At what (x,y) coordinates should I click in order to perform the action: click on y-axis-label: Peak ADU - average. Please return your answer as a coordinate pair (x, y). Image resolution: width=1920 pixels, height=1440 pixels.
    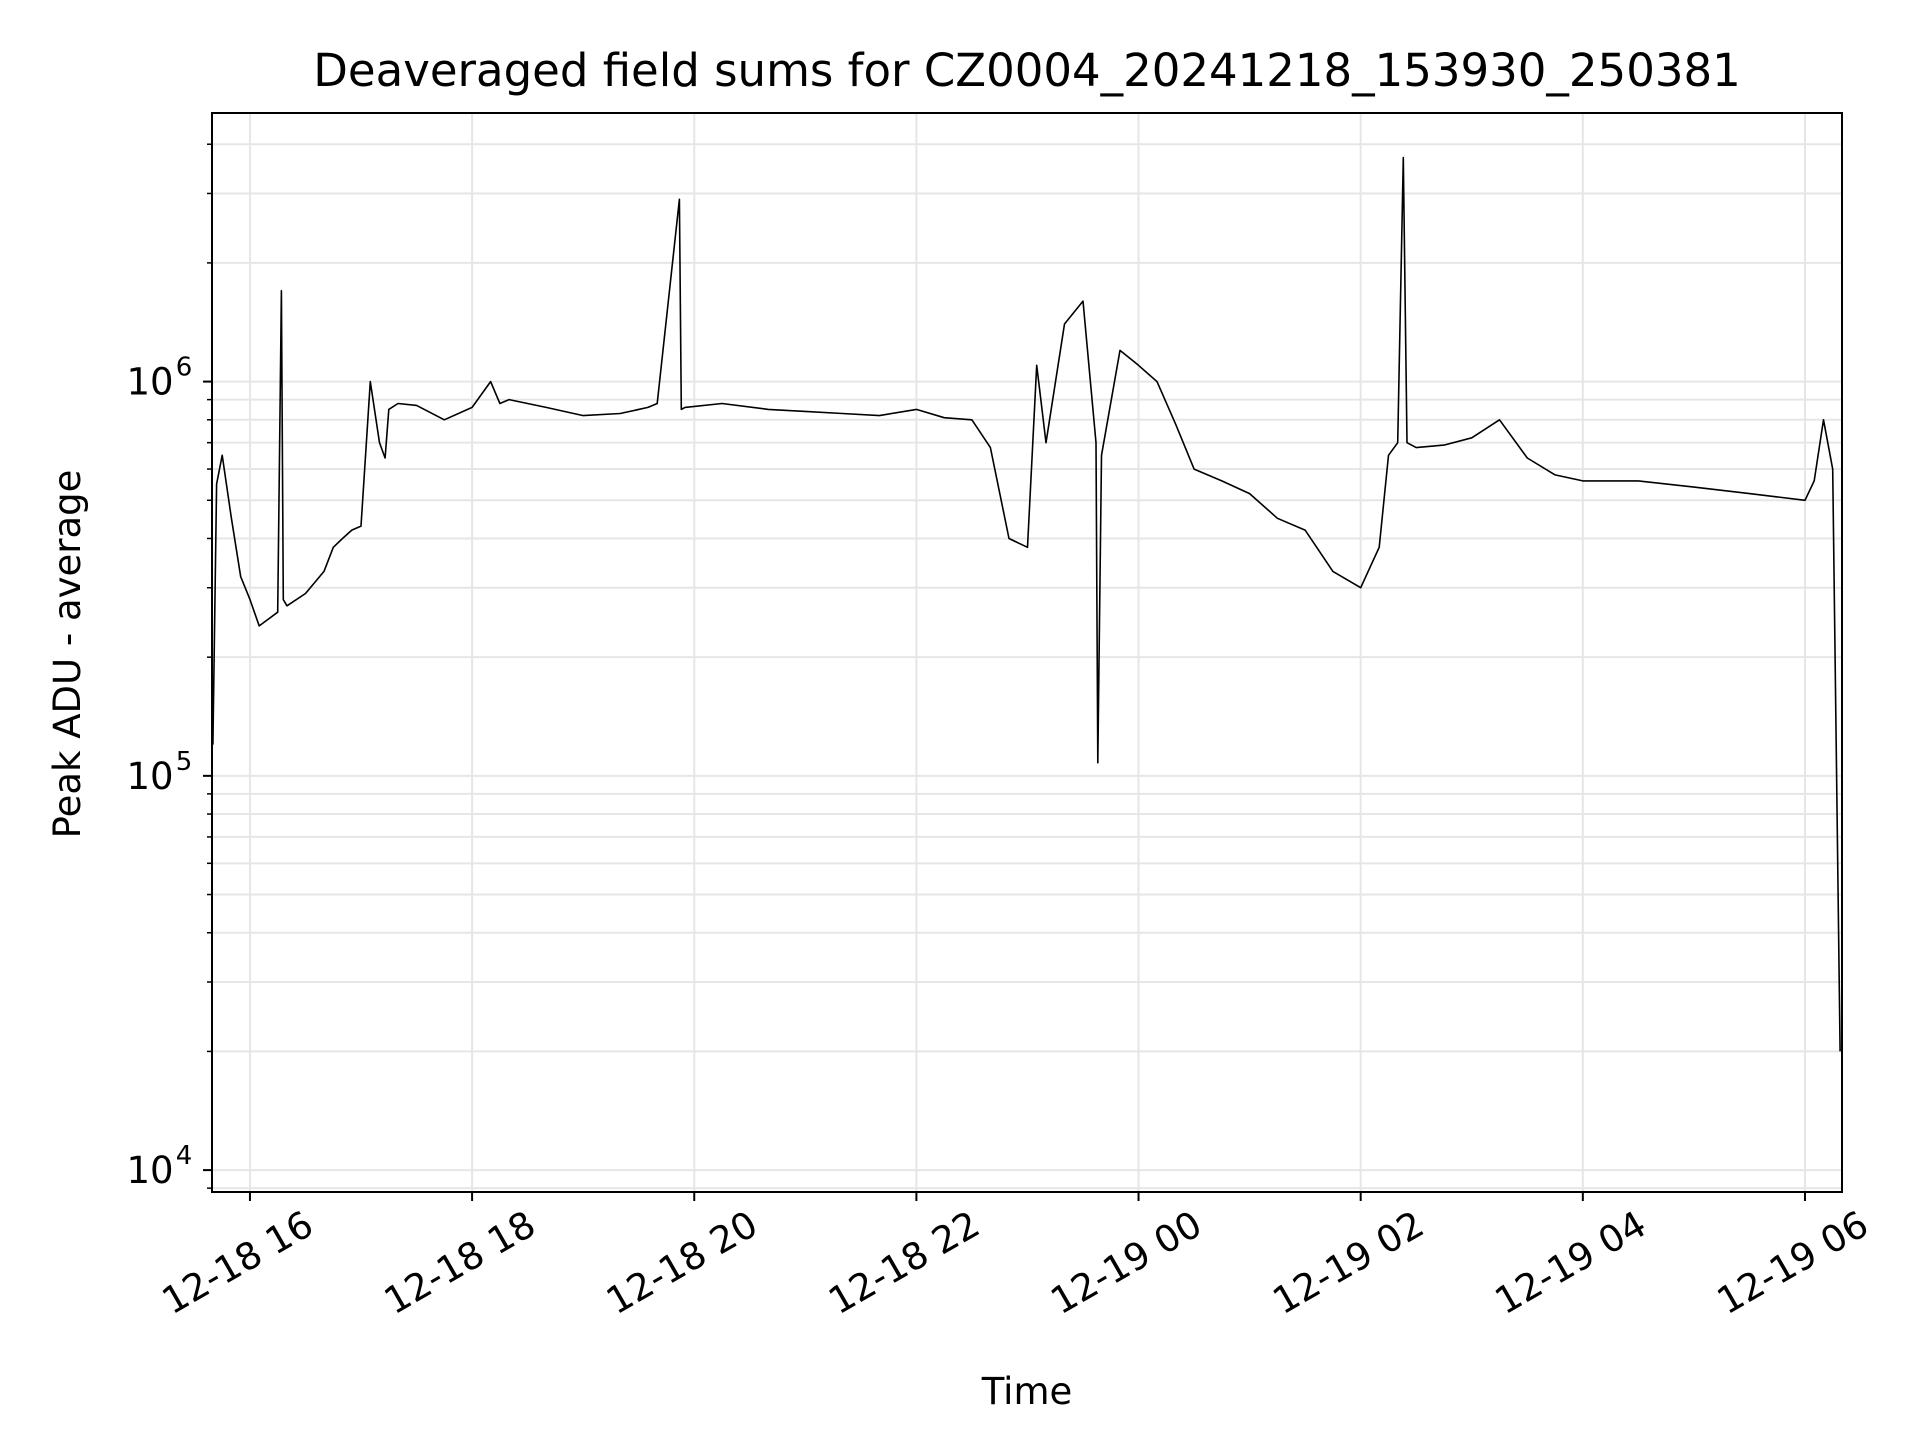
    Looking at the image, I should click on (67, 654).